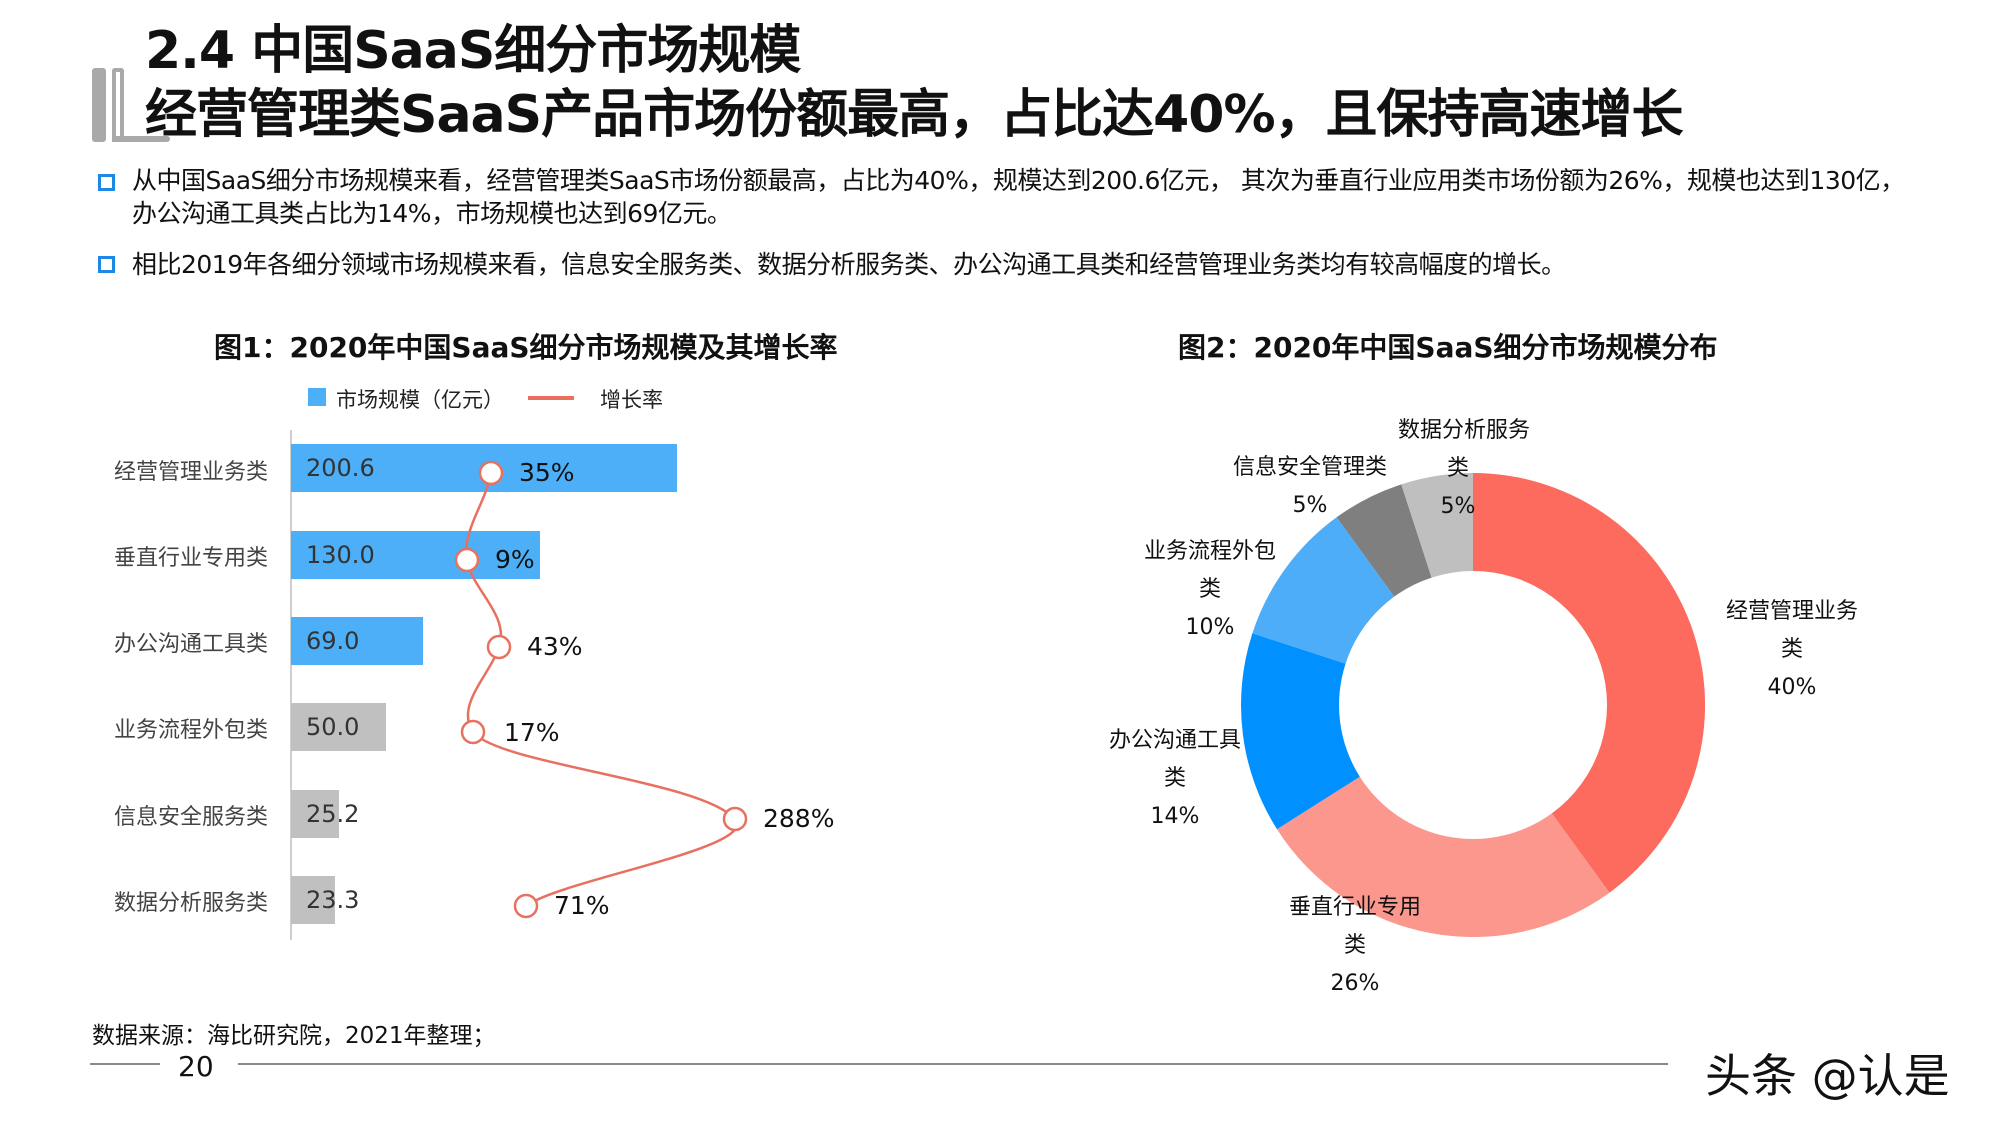 This screenshot has height=1125, width=2000. Describe the element at coordinates (1354, 907) in the screenshot. I see `label-text: 垂直行业专用` at that location.